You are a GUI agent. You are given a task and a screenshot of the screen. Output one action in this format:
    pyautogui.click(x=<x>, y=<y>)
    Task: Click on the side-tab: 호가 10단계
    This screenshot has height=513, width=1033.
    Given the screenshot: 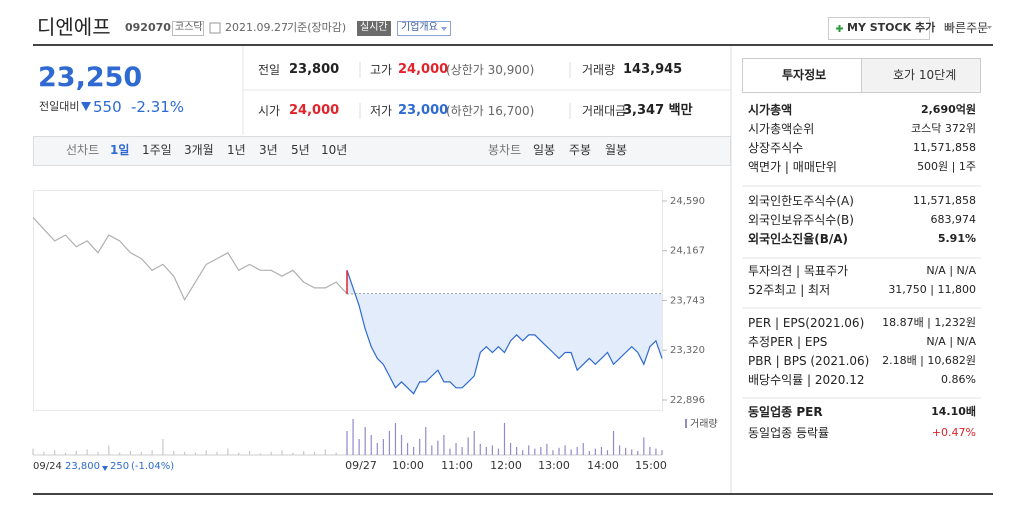 What is the action you would take?
    pyautogui.click(x=925, y=75)
    